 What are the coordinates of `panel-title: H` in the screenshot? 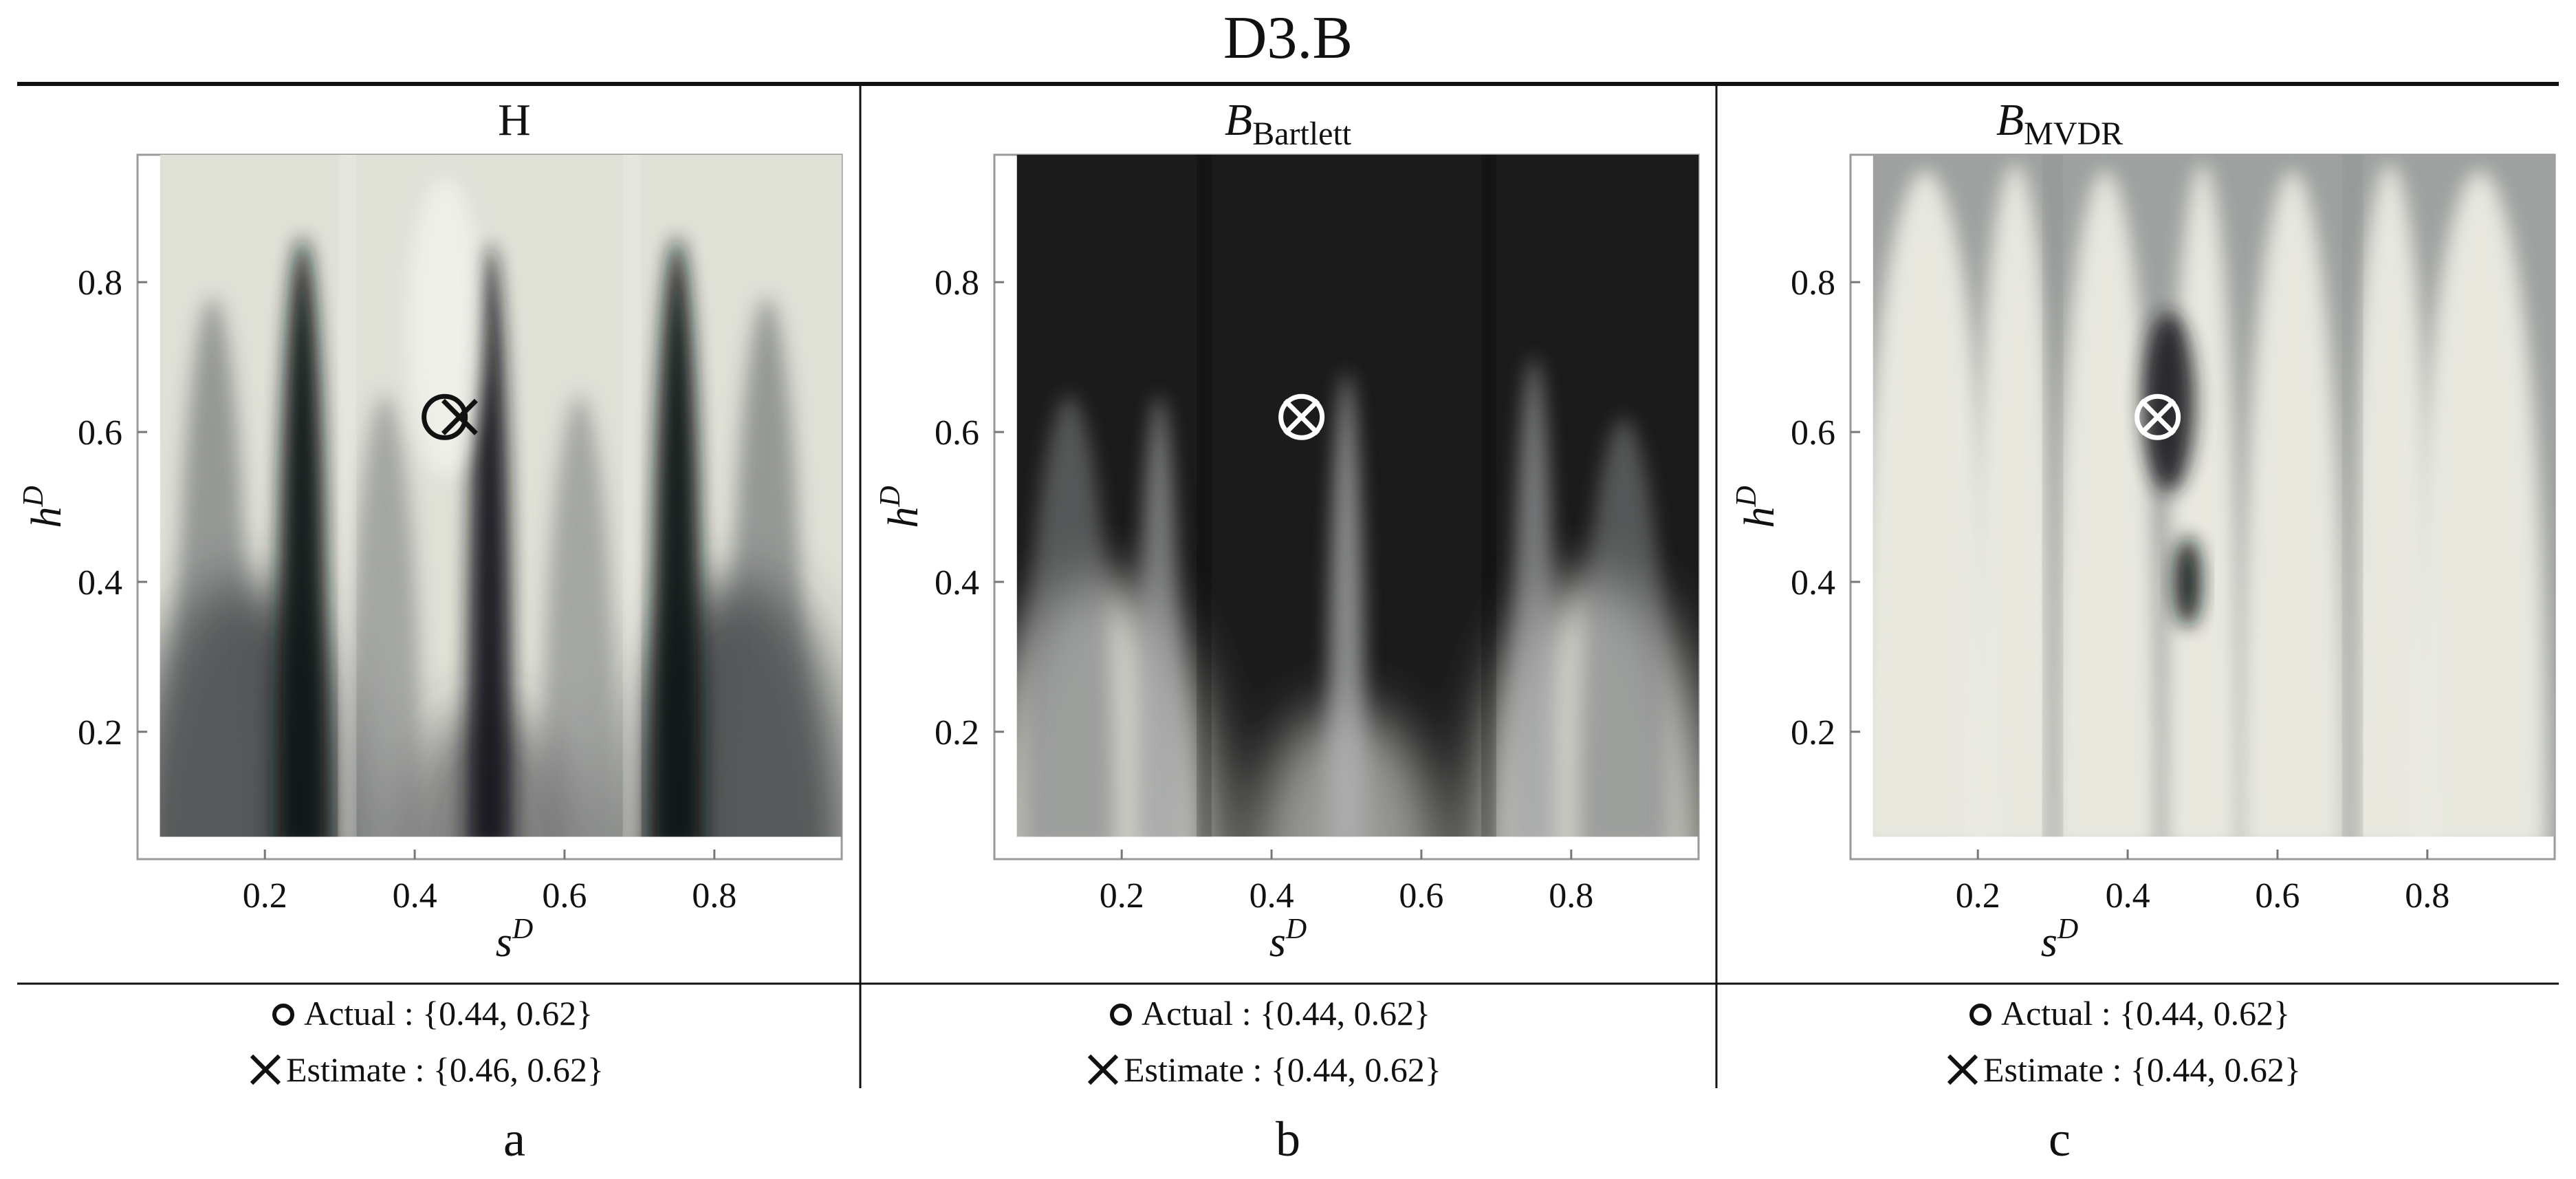 It's located at (514, 120).